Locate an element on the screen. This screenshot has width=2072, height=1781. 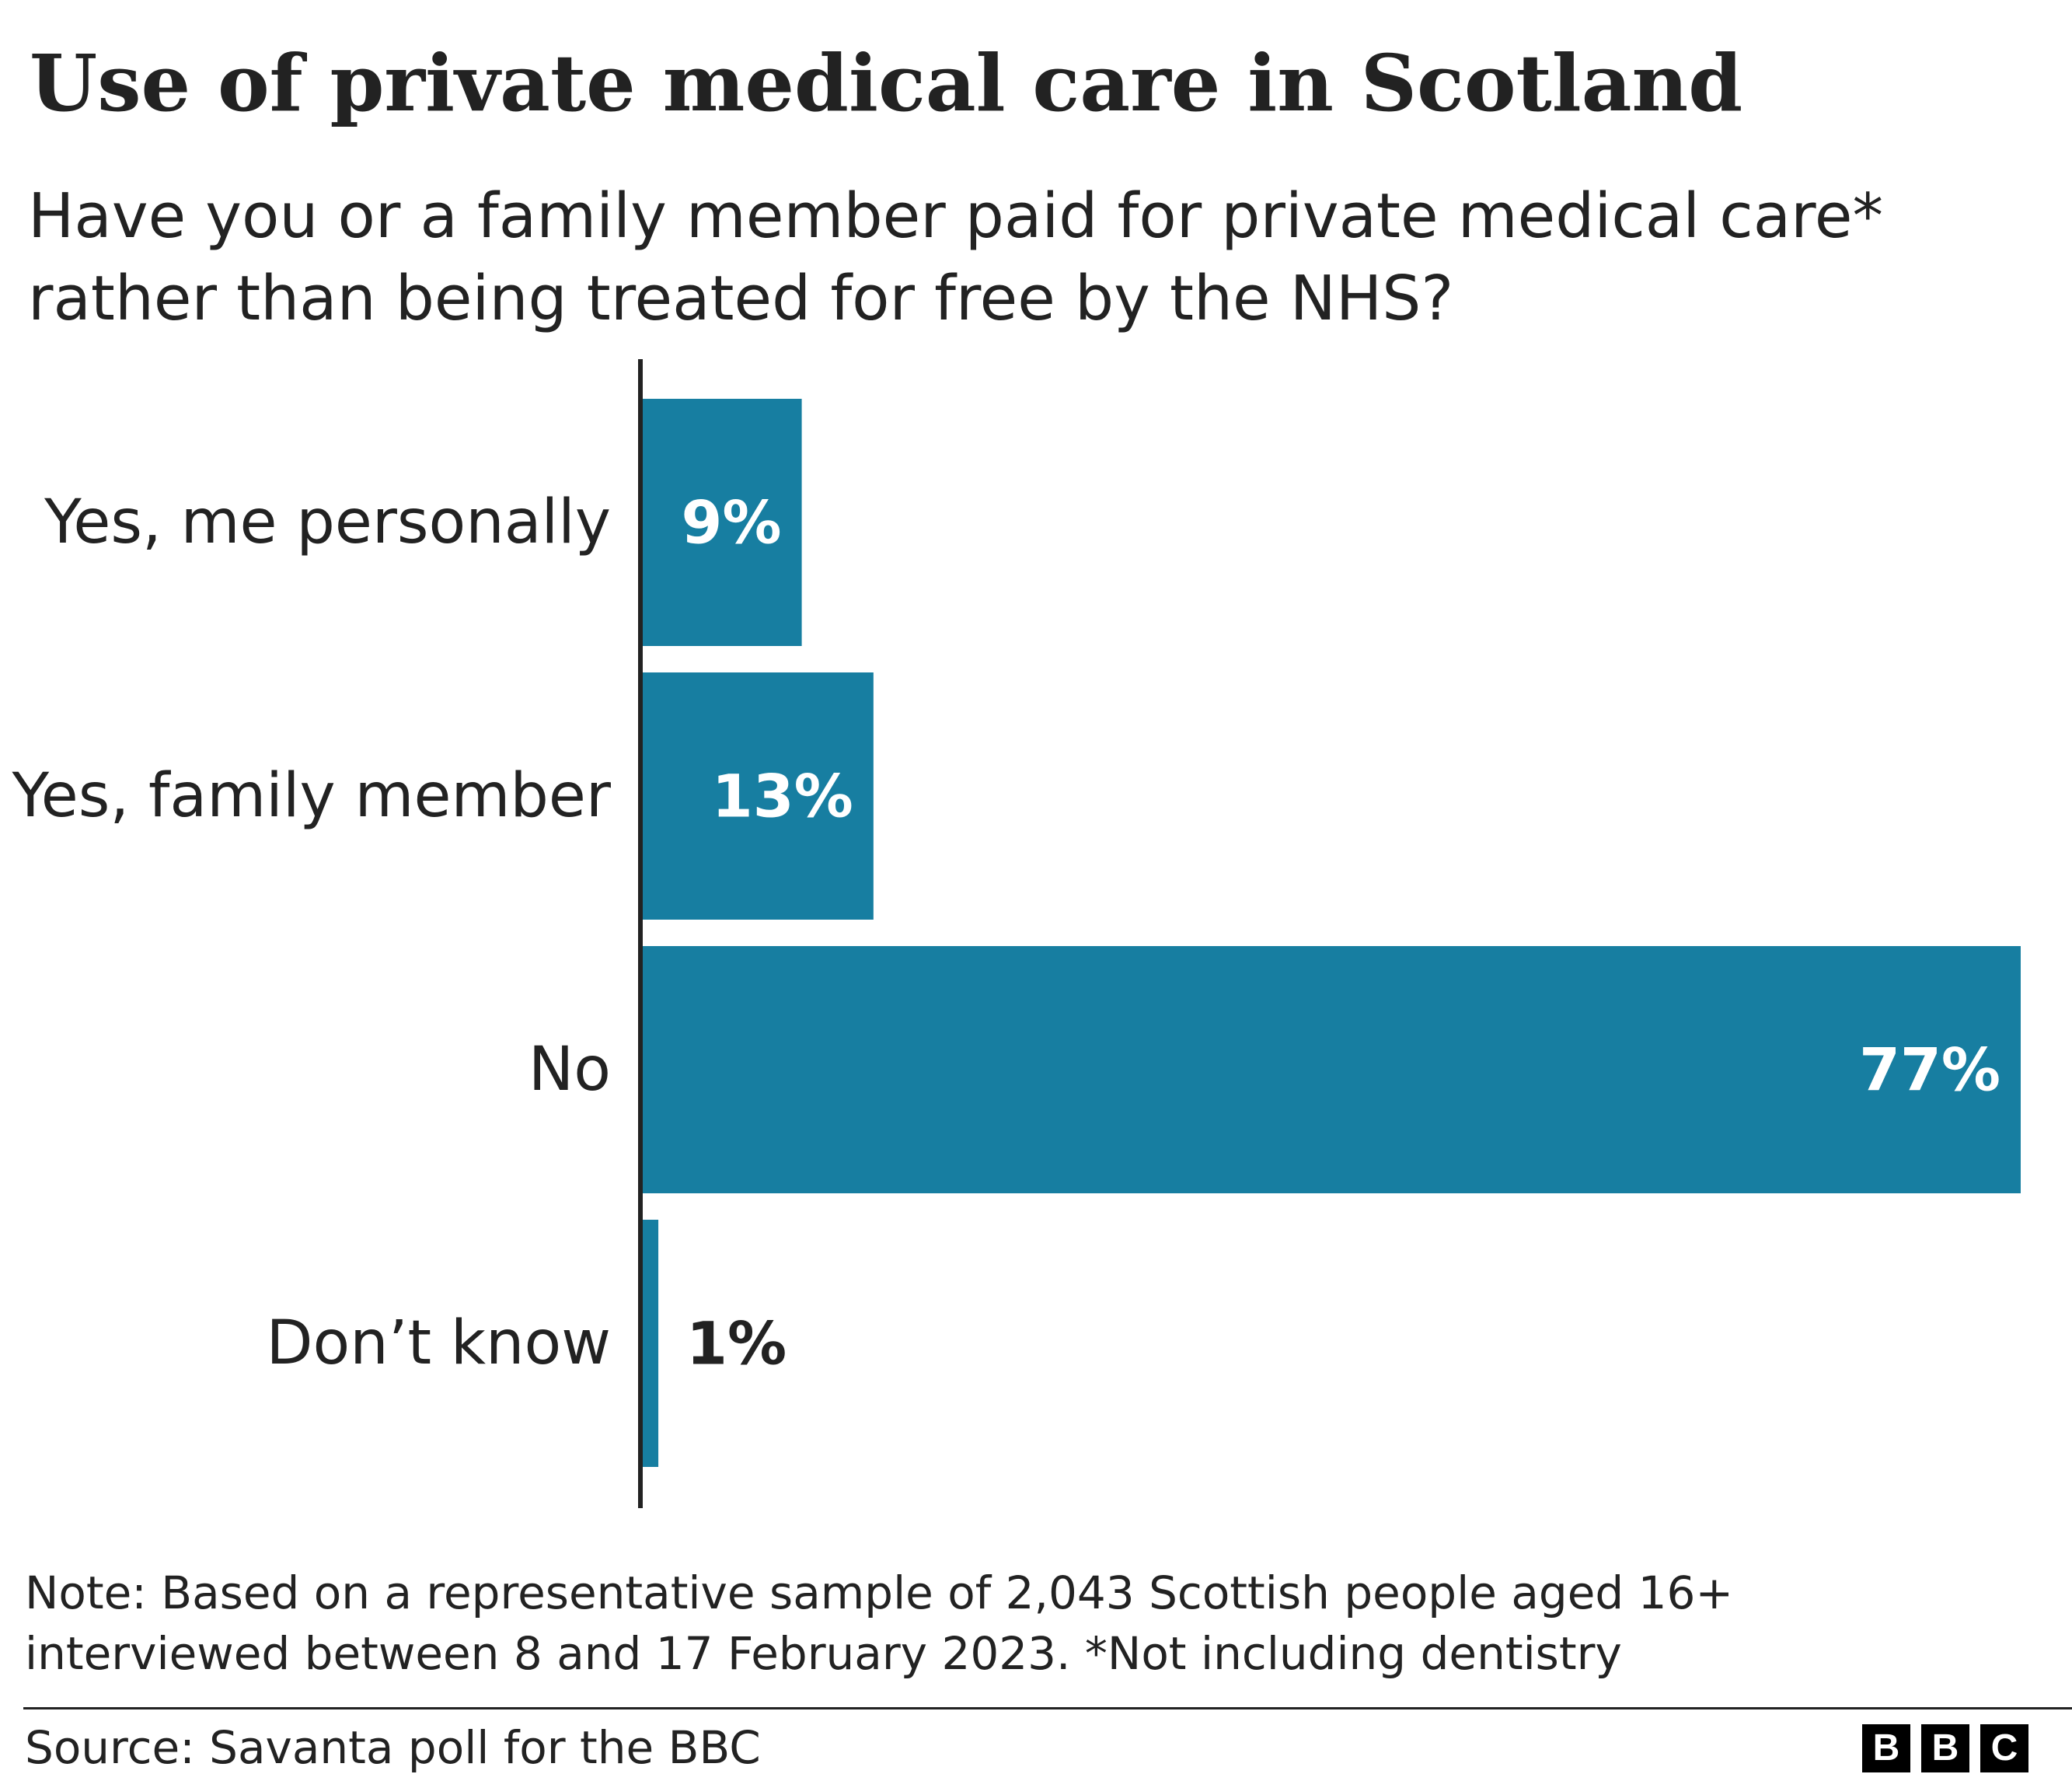
category-label-1: Yes, me personally is located at coordinates (327, 522).